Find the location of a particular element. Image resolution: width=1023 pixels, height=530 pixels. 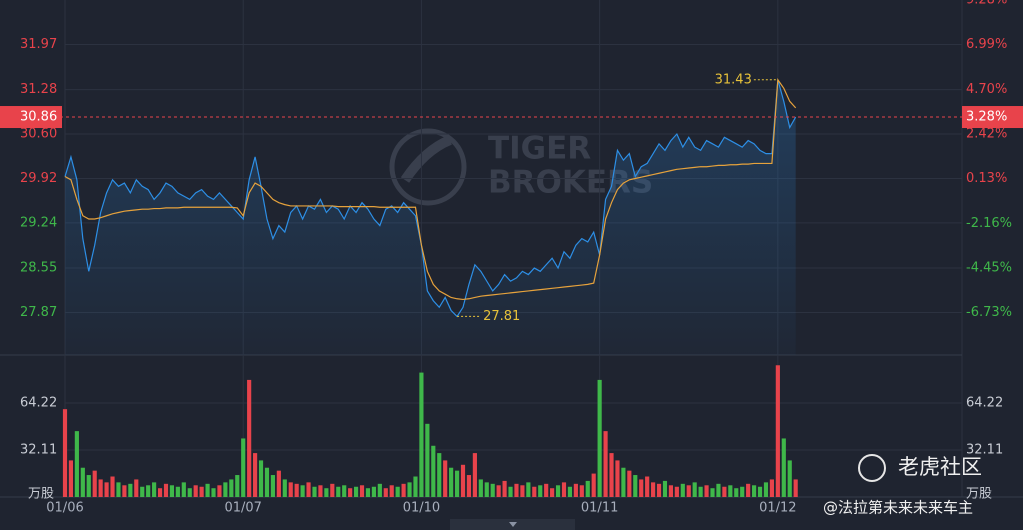

y2-tick-label: 6.99% is located at coordinates (986, 44).